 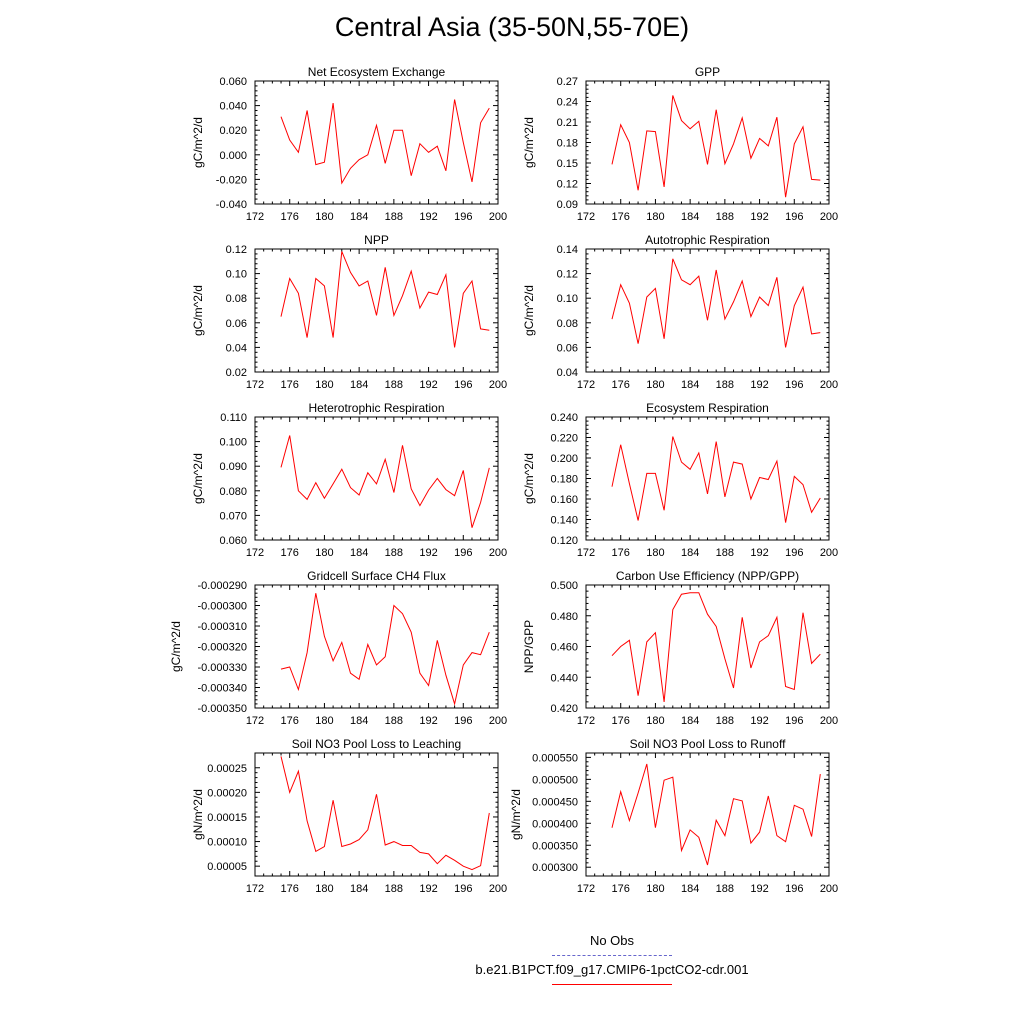 I want to click on panel-1-frame, so click(x=707, y=142).